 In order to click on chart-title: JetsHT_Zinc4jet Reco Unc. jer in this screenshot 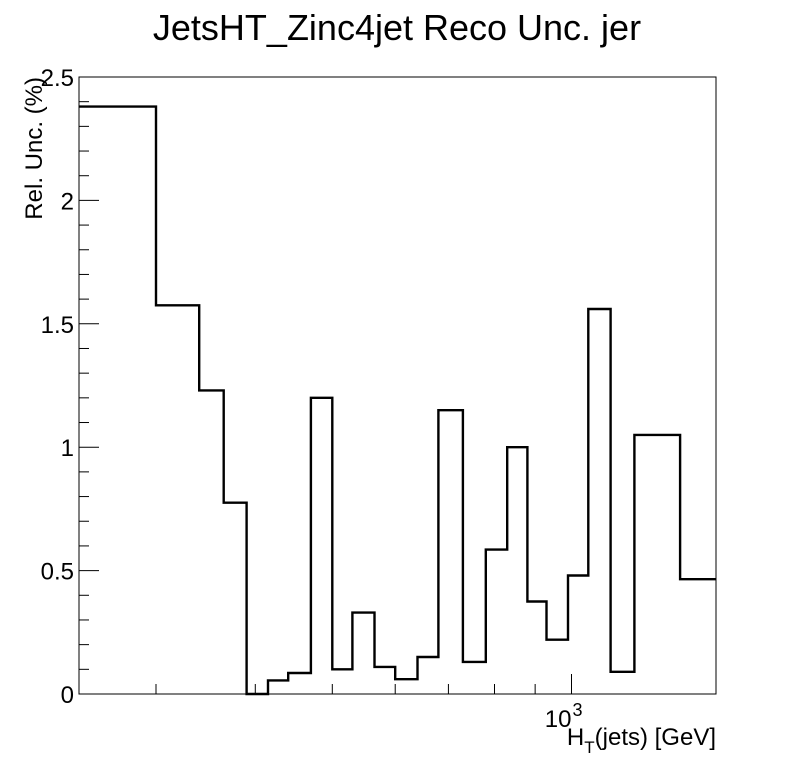, I will do `click(397, 27)`.